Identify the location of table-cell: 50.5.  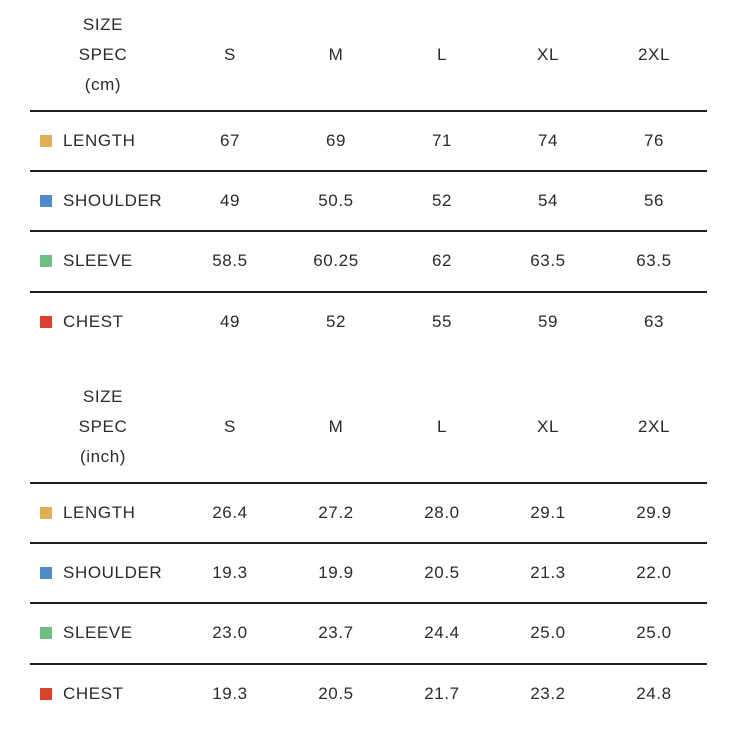
(336, 200).